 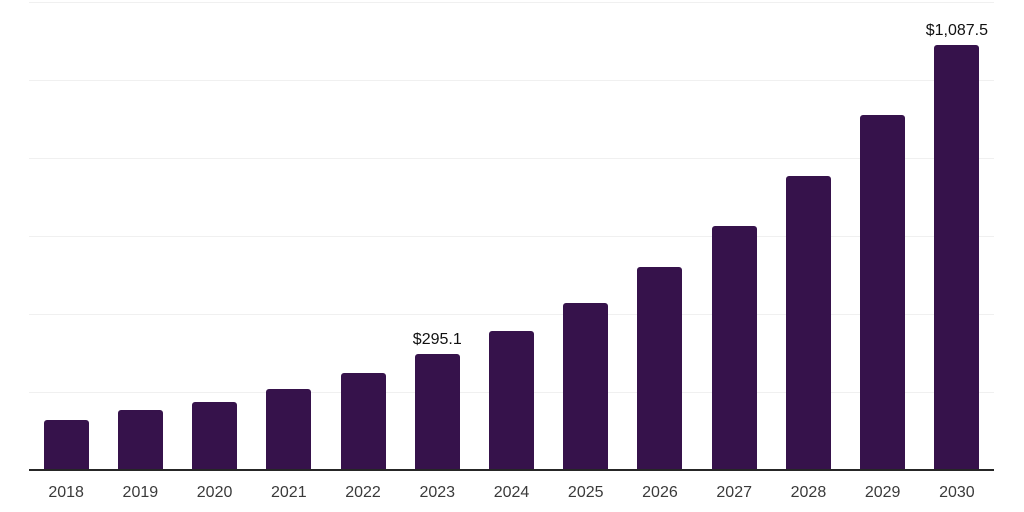 I want to click on bar-2024, so click(x=511, y=400).